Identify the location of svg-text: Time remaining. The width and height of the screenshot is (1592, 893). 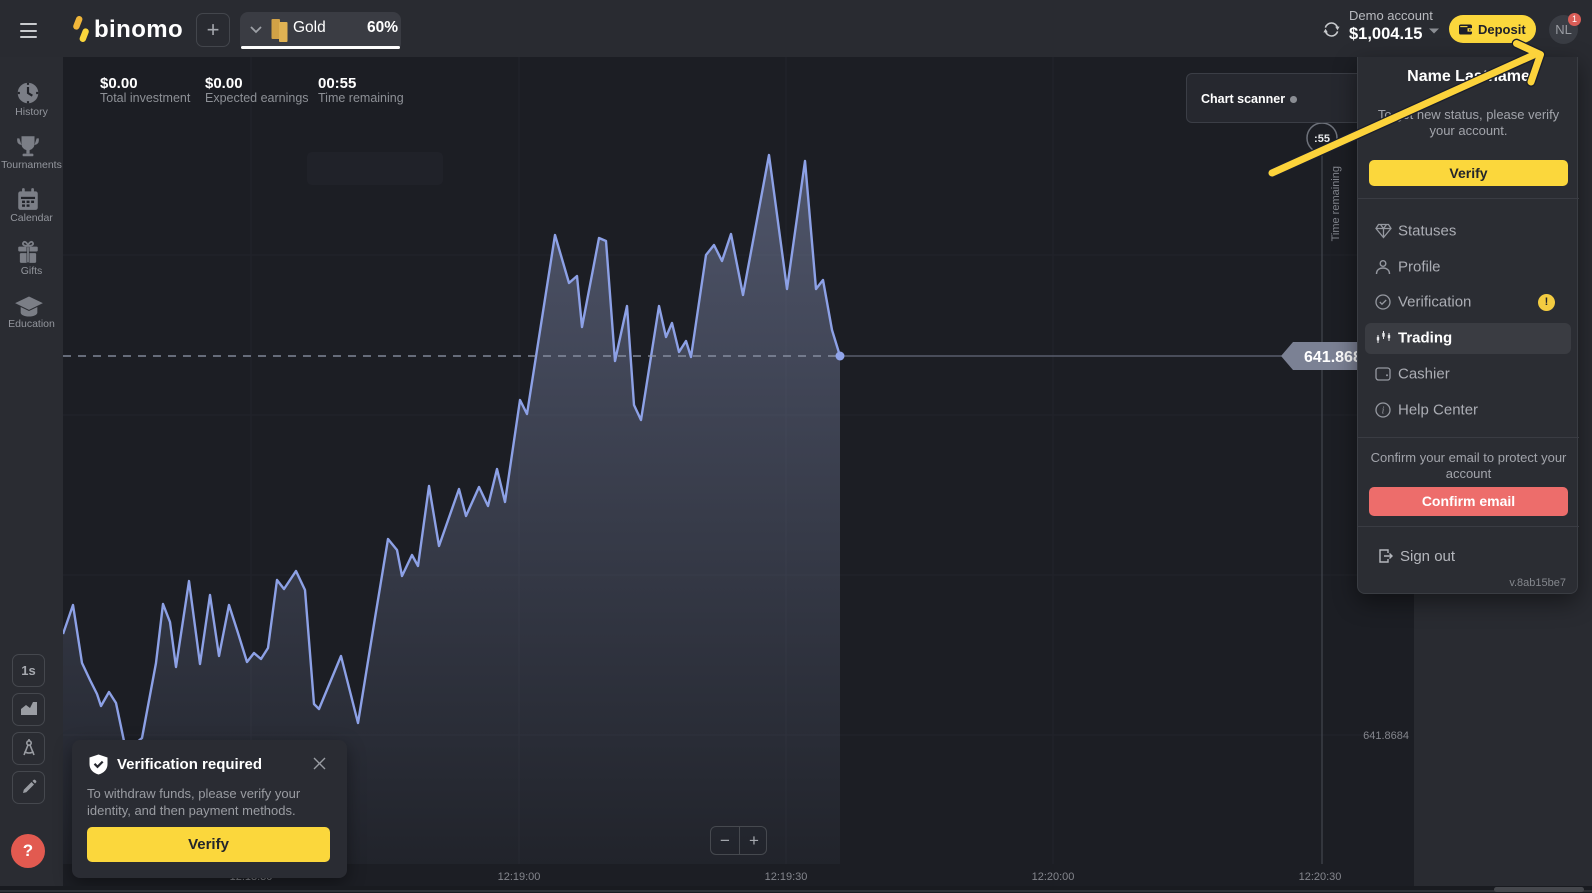
(1336, 203).